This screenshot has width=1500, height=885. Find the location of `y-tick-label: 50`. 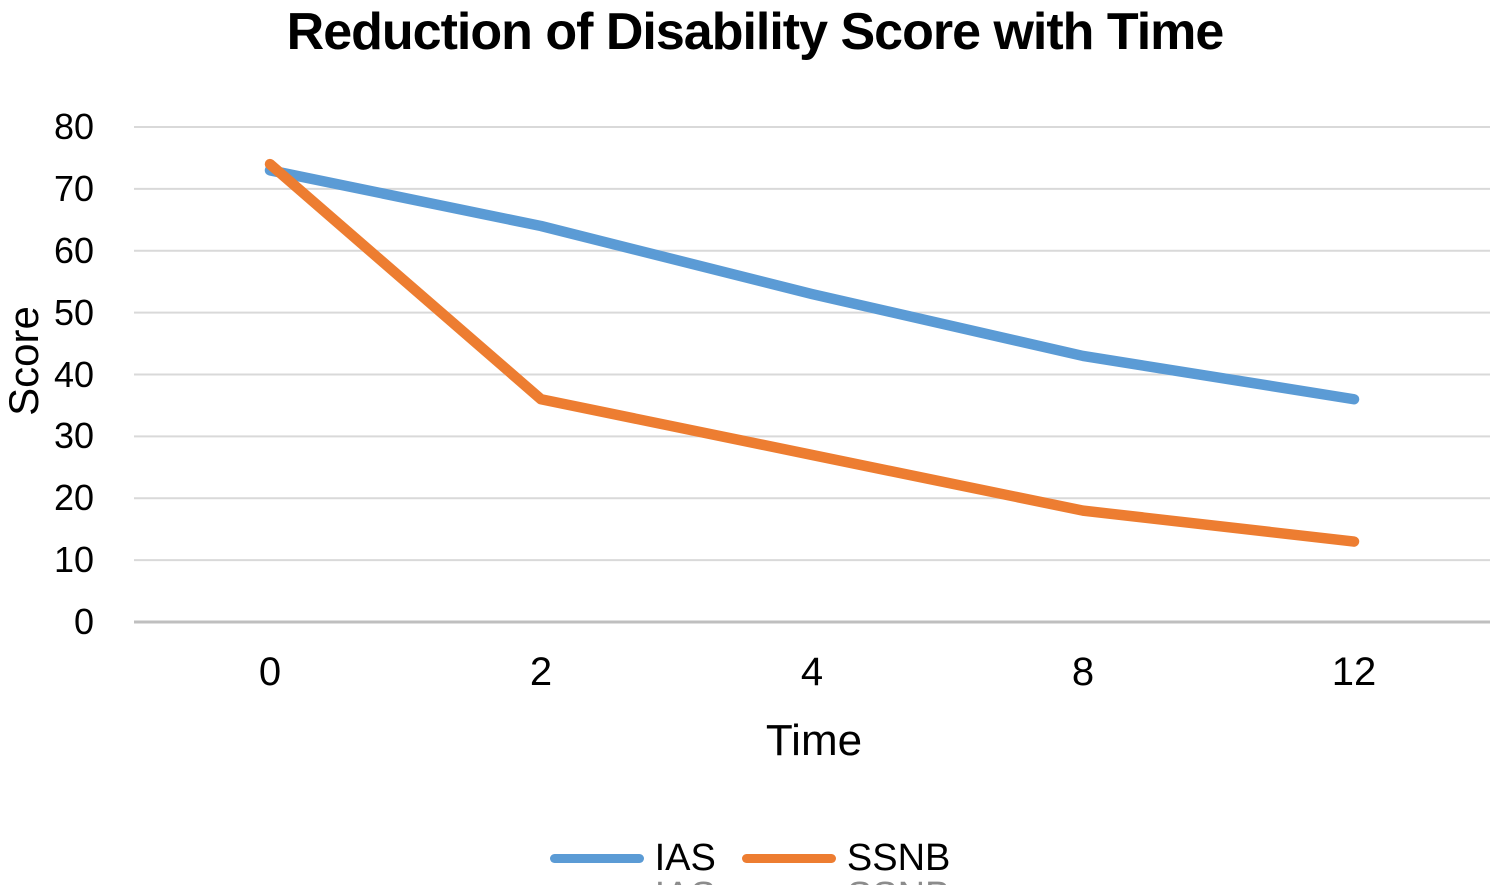

y-tick-label: 50 is located at coordinates (73, 312).